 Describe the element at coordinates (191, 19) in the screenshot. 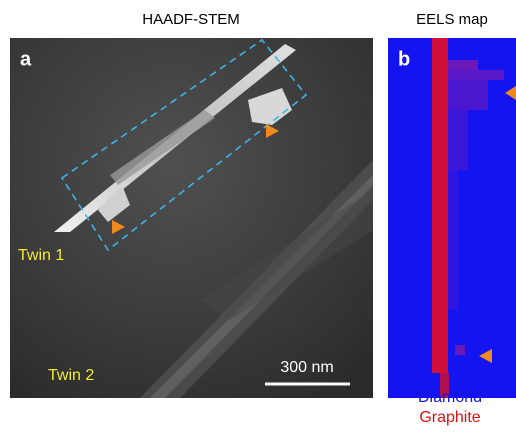

I see `panel-title: HAADF-STEM` at that location.